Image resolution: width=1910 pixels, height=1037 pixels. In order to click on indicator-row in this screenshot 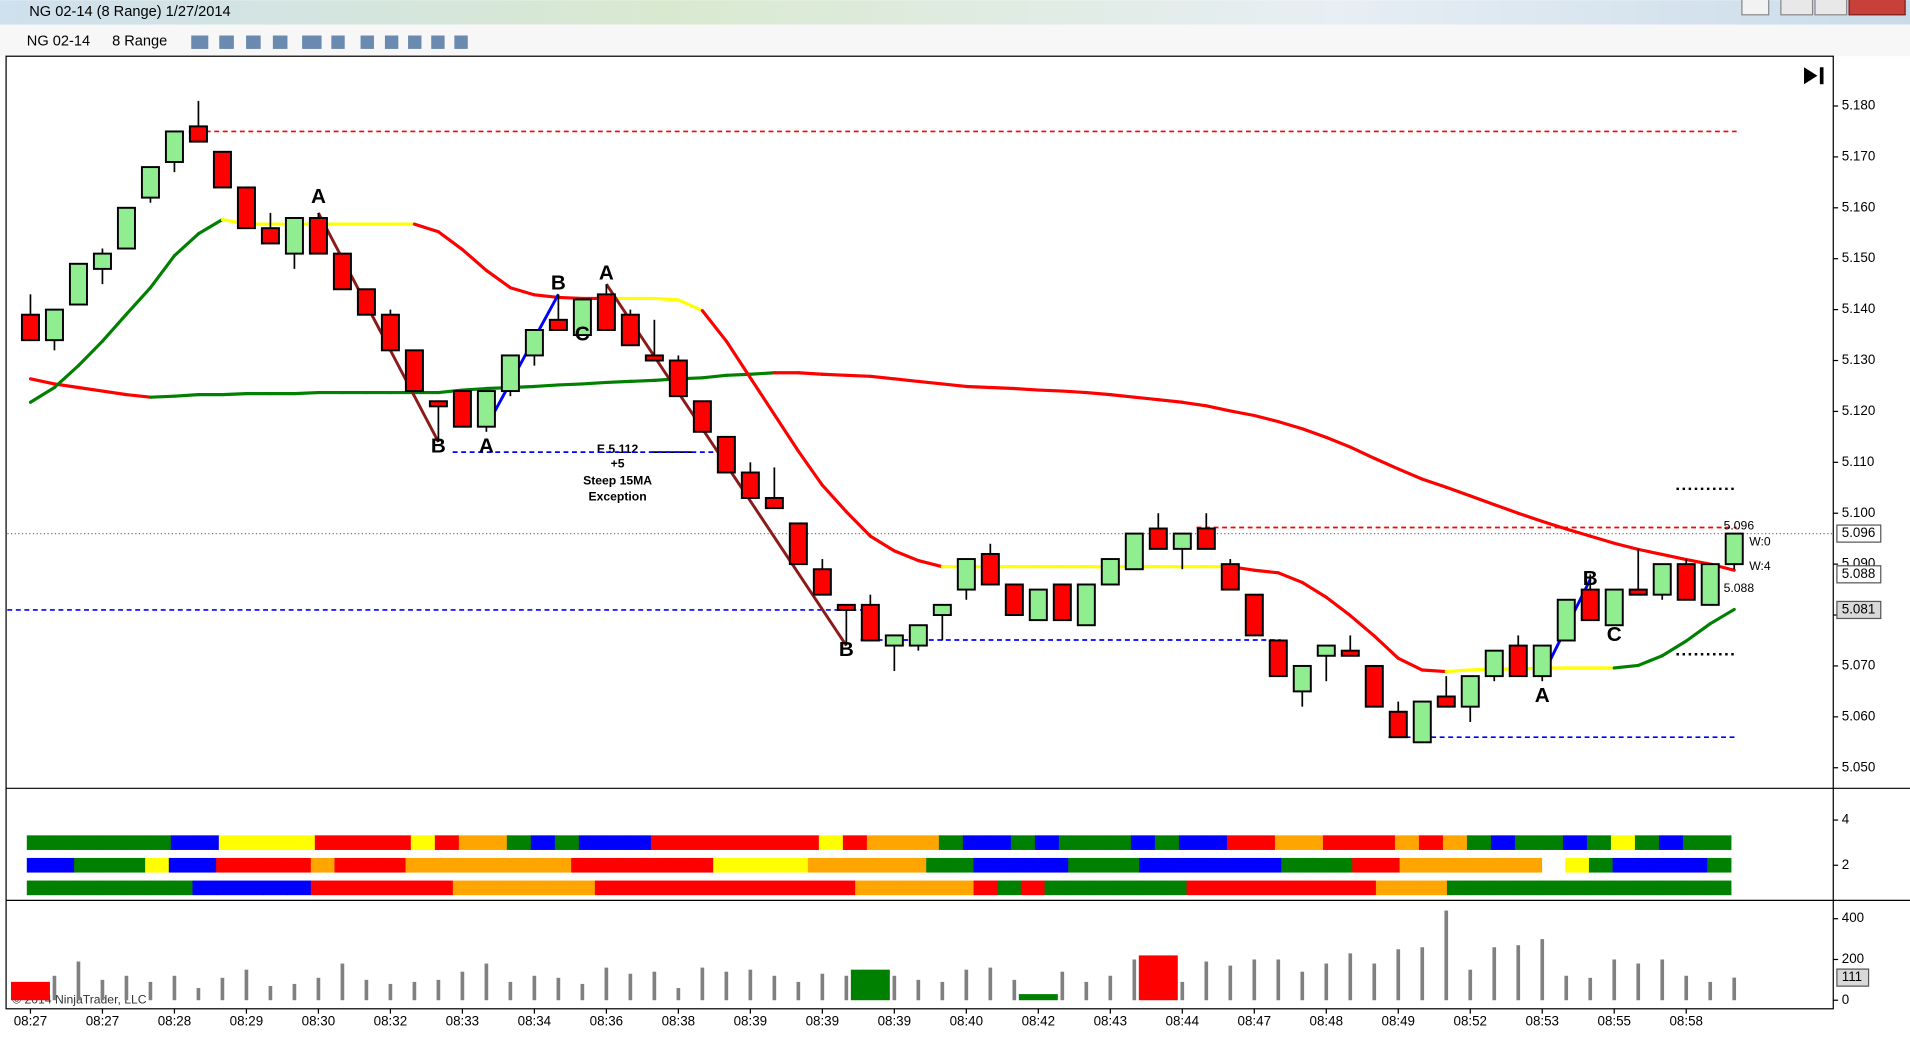, I will do `click(879, 842)`.